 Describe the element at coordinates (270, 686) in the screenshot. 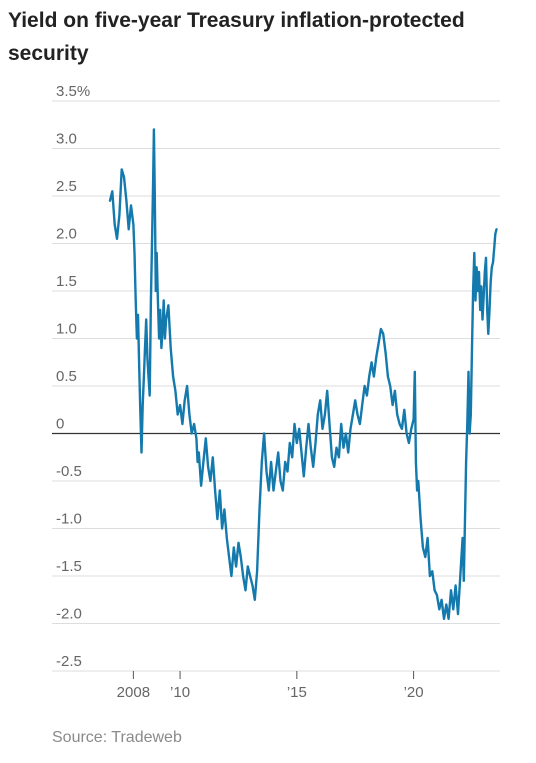

I see `x-axis-ticks: 2008 ’10 ’15 ’20` at that location.